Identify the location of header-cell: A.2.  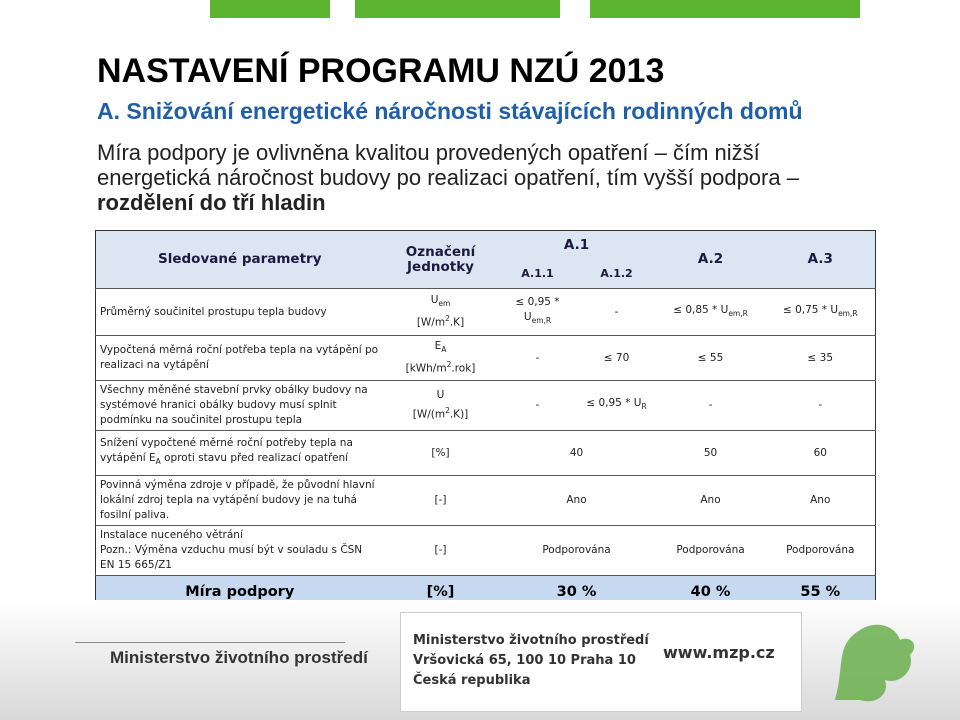
(710, 259).